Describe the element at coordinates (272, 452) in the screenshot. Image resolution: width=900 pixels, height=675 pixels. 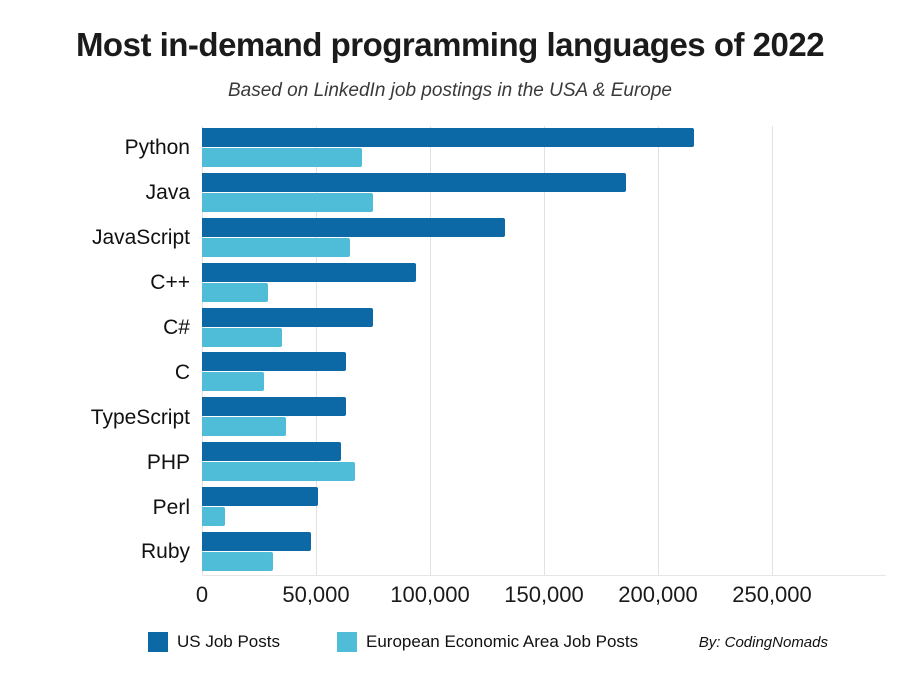
I see `bar-us-php` at that location.